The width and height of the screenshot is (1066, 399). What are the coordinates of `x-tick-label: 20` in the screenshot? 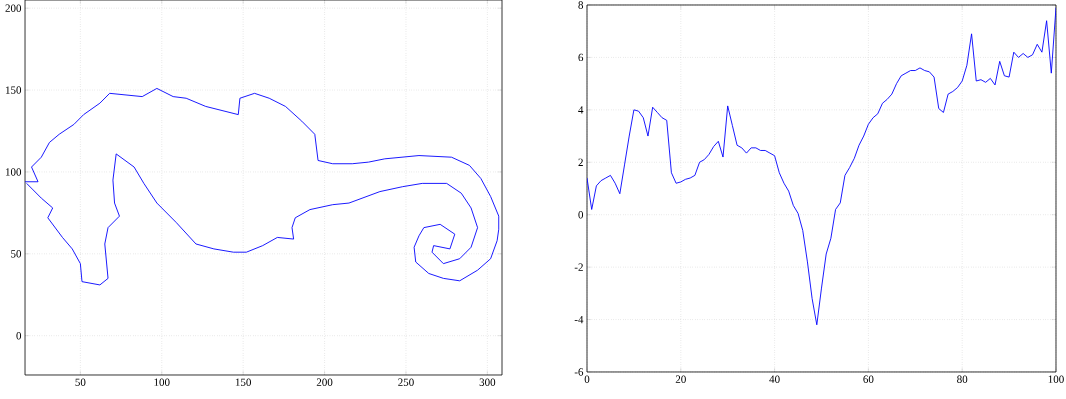 It's located at (680, 379).